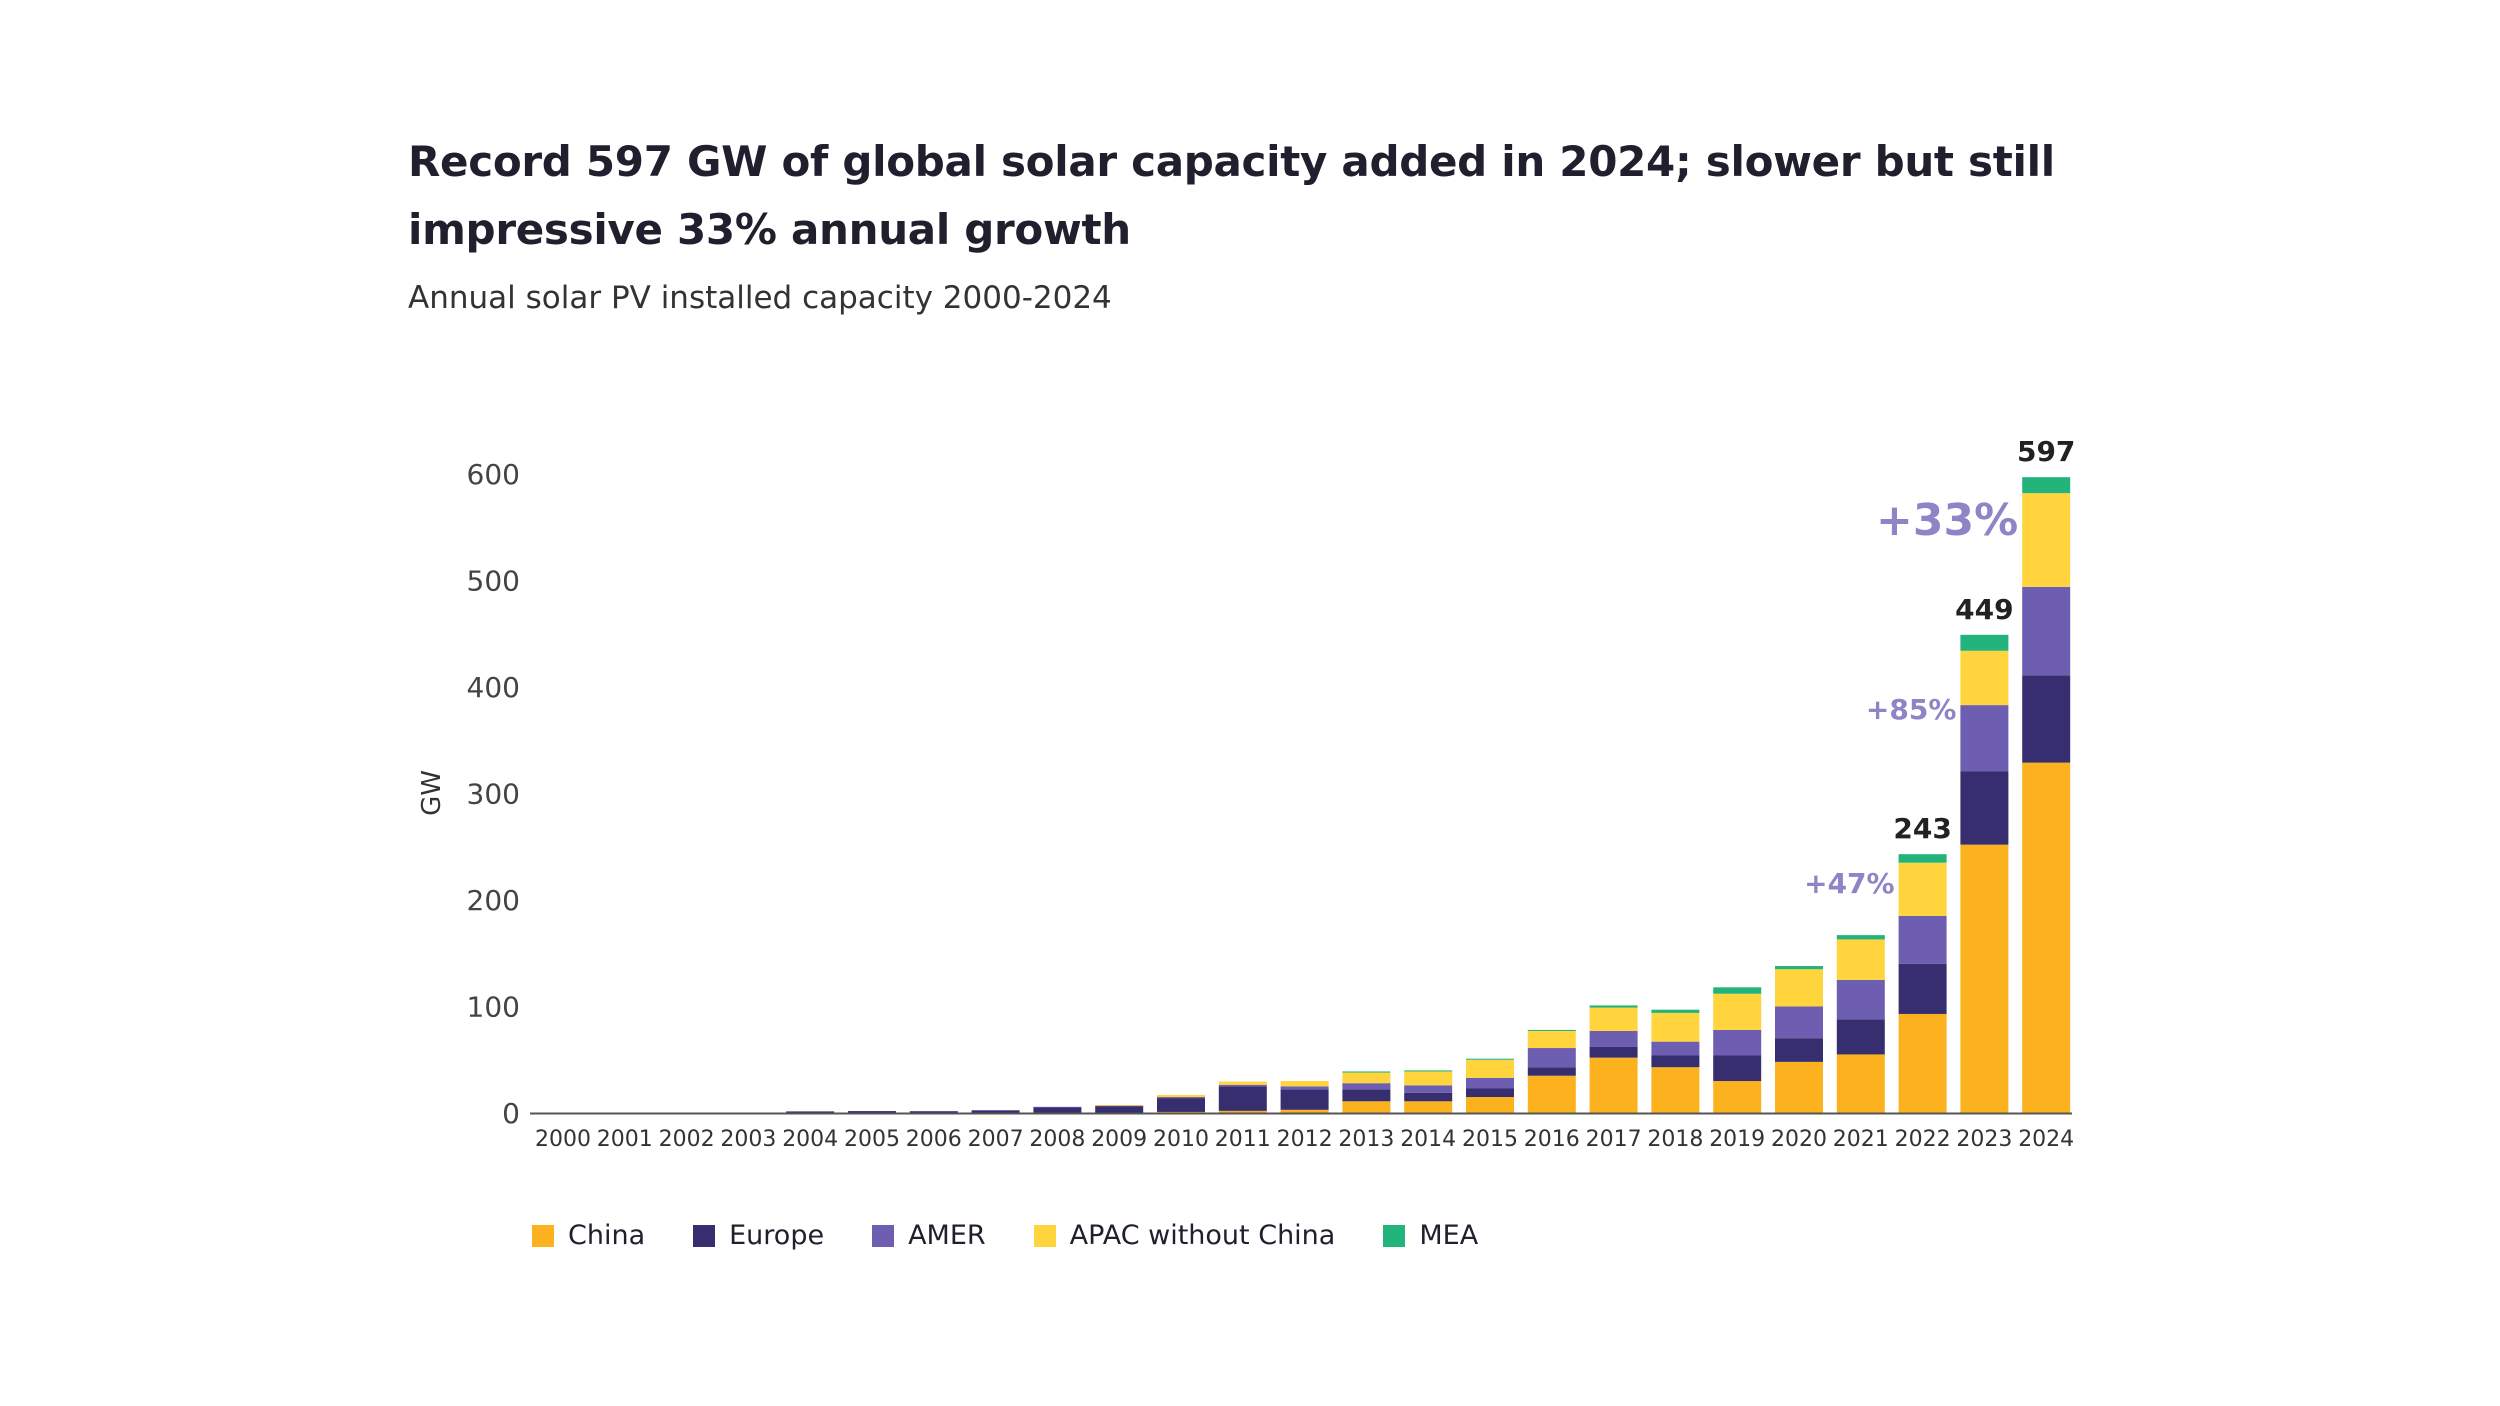 This screenshot has height=1406, width=2500. What do you see at coordinates (1923, 1139) in the screenshot?
I see `x-tick-label: 2022` at bounding box center [1923, 1139].